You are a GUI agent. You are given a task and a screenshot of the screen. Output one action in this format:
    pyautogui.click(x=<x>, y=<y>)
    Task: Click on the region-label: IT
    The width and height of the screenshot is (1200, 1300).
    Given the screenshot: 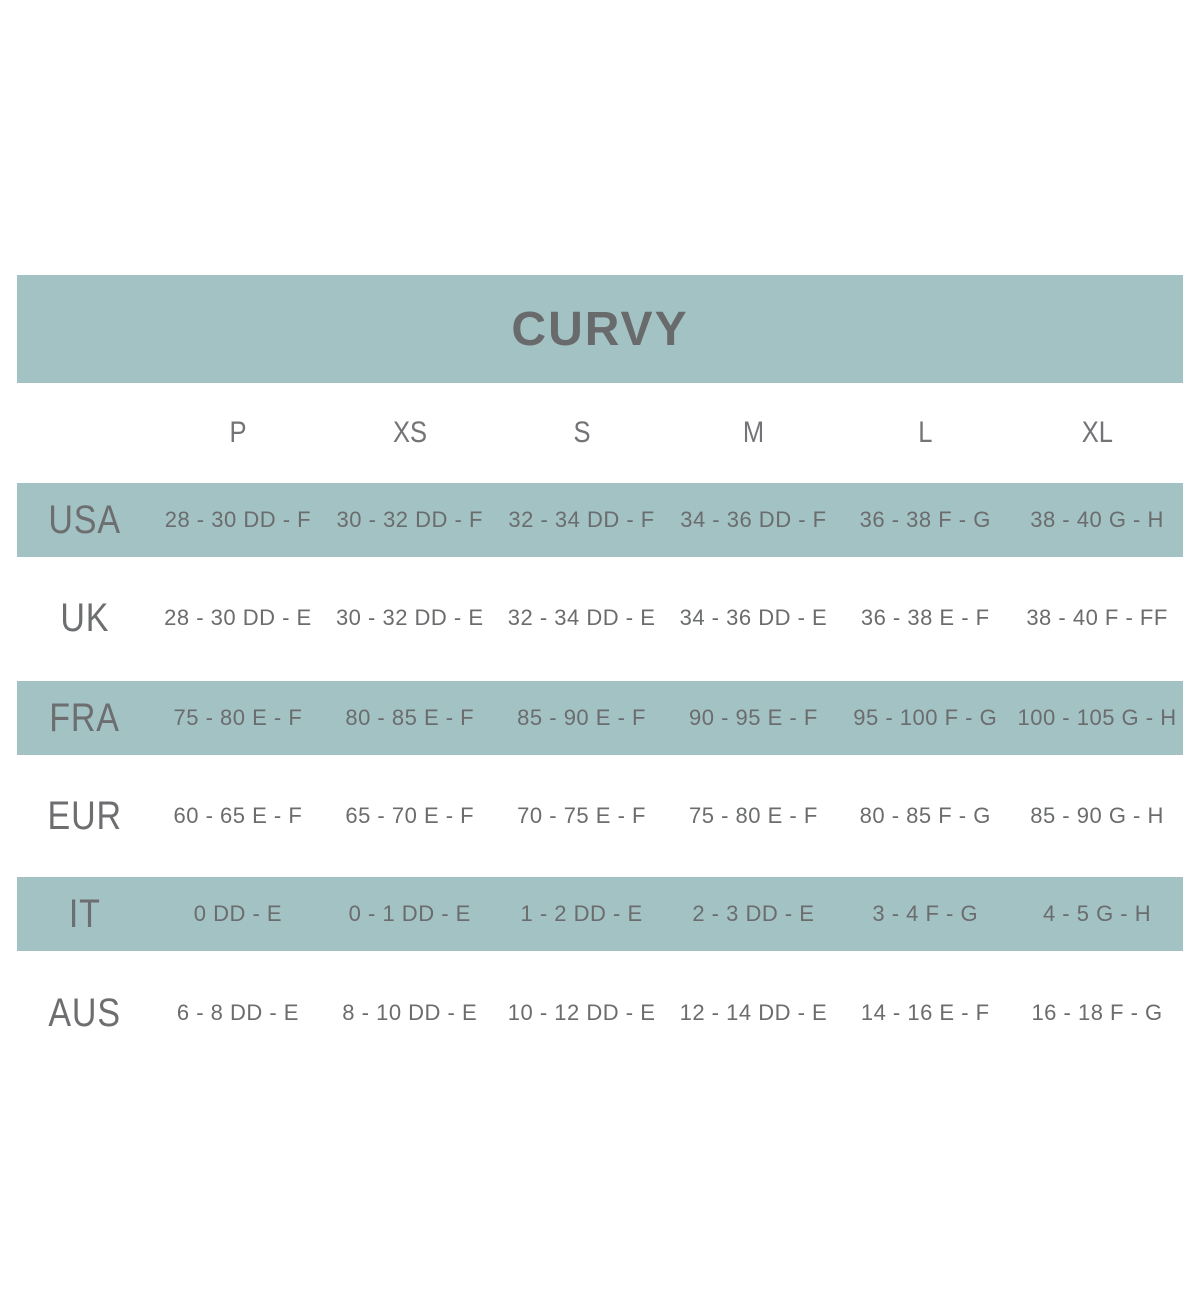 What is the action you would take?
    pyautogui.click(x=84, y=914)
    